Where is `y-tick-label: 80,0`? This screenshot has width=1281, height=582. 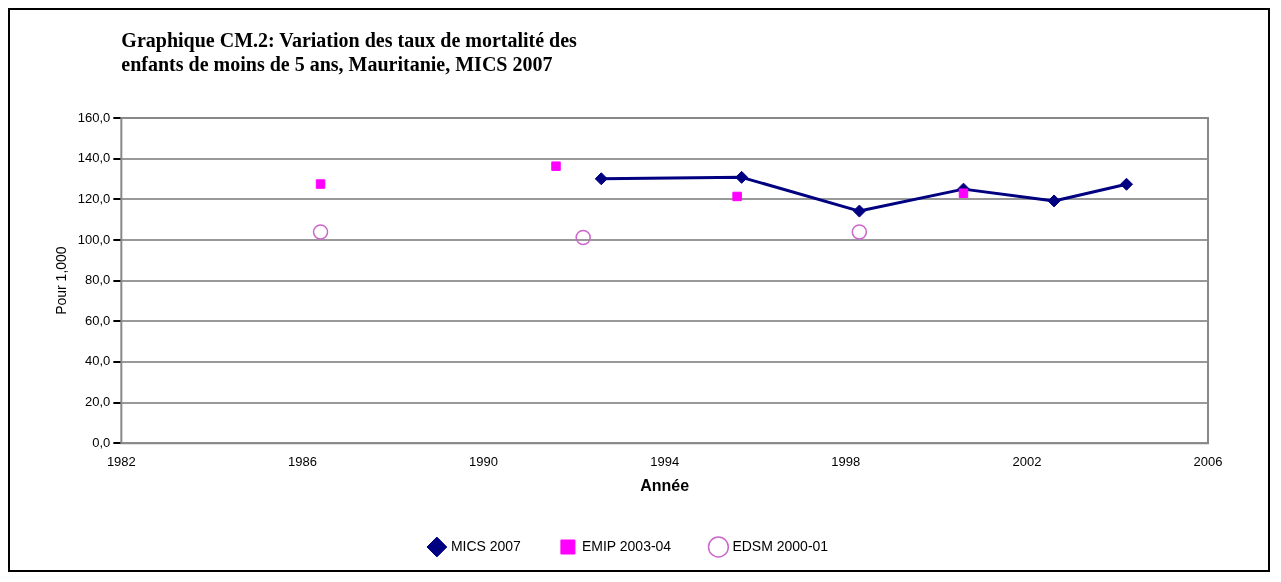 y-tick-label: 80,0 is located at coordinates (98, 280).